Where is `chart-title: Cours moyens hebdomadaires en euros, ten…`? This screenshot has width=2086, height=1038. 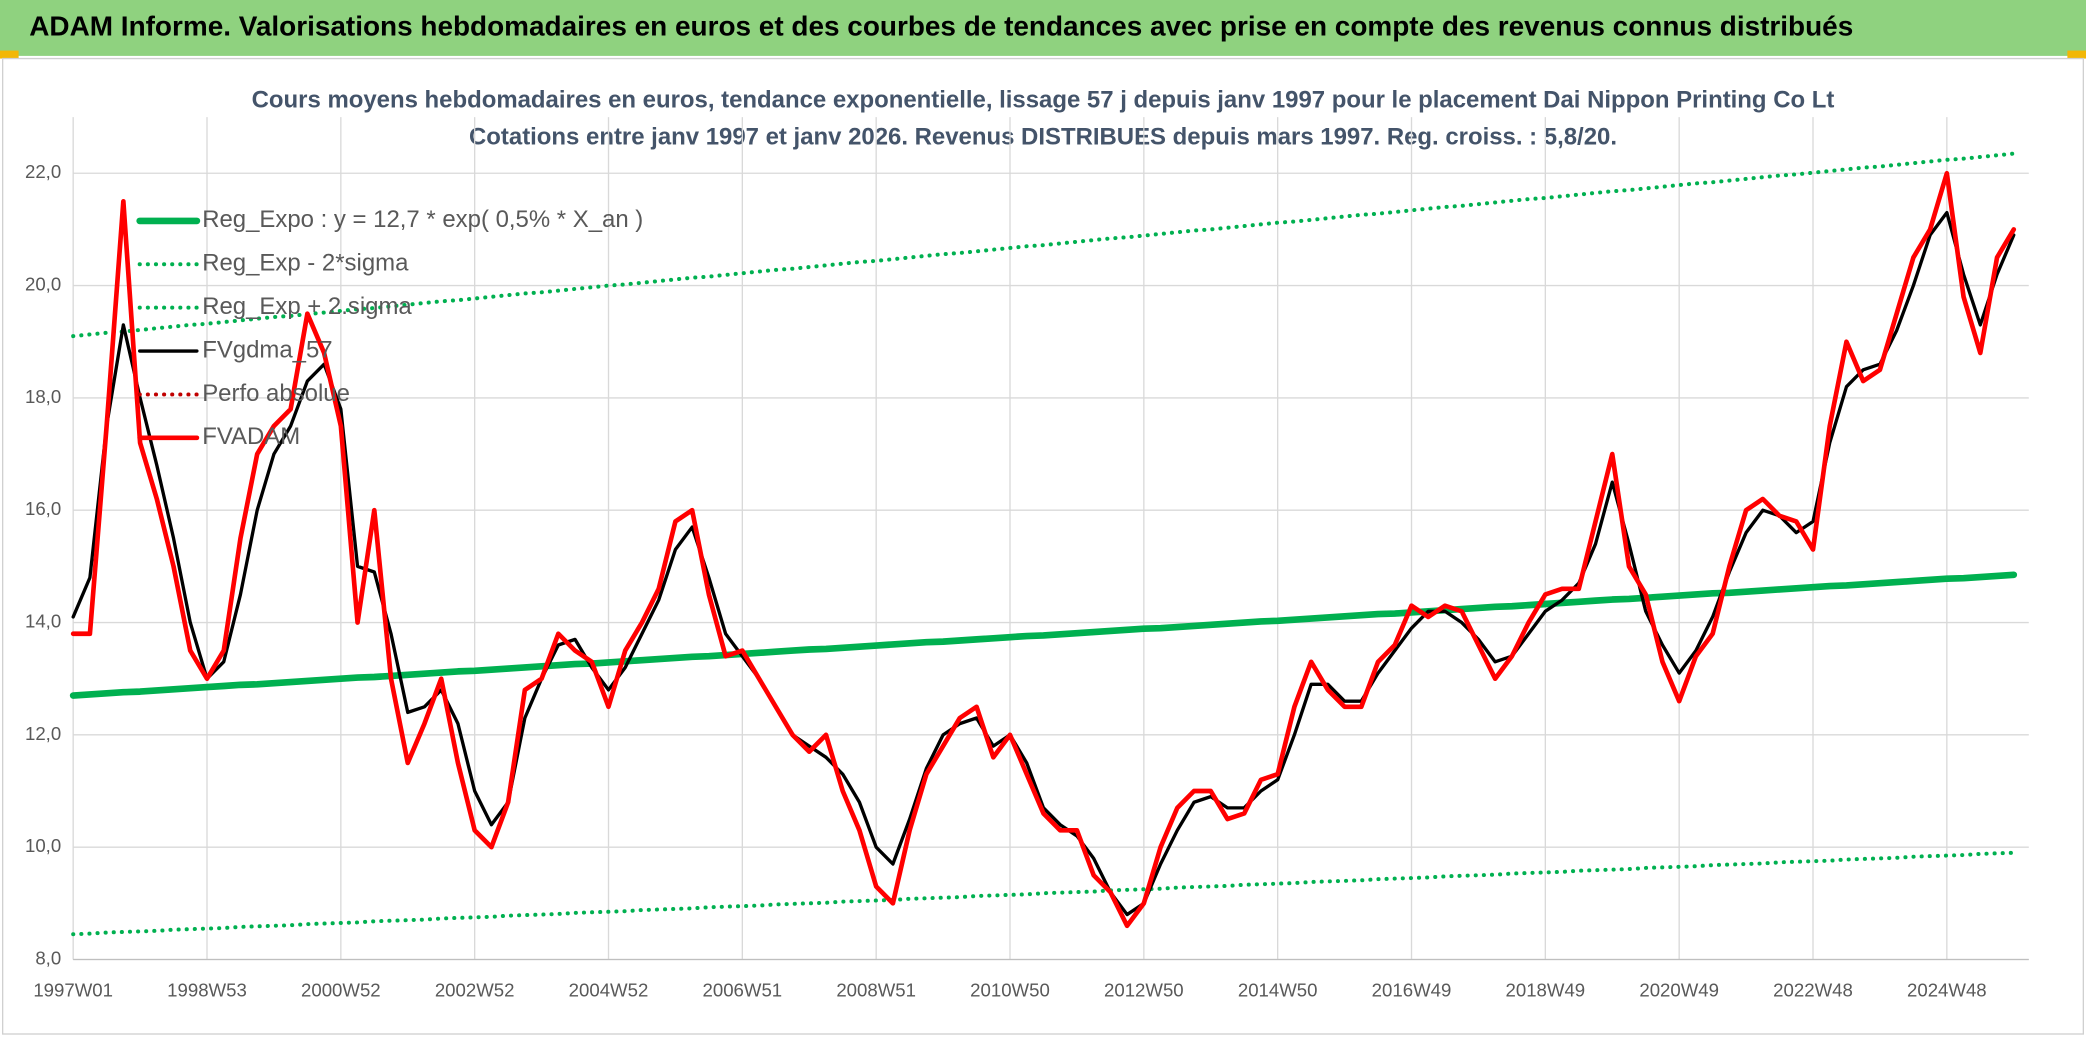 chart-title: Cours moyens hebdomadaires en euros, ten… is located at coordinates (1043, 99).